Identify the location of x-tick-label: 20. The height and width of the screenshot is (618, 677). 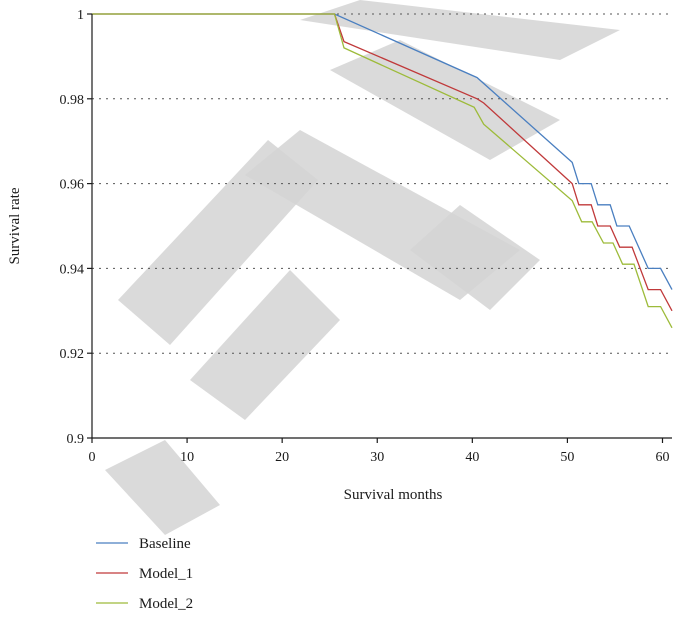
(282, 457).